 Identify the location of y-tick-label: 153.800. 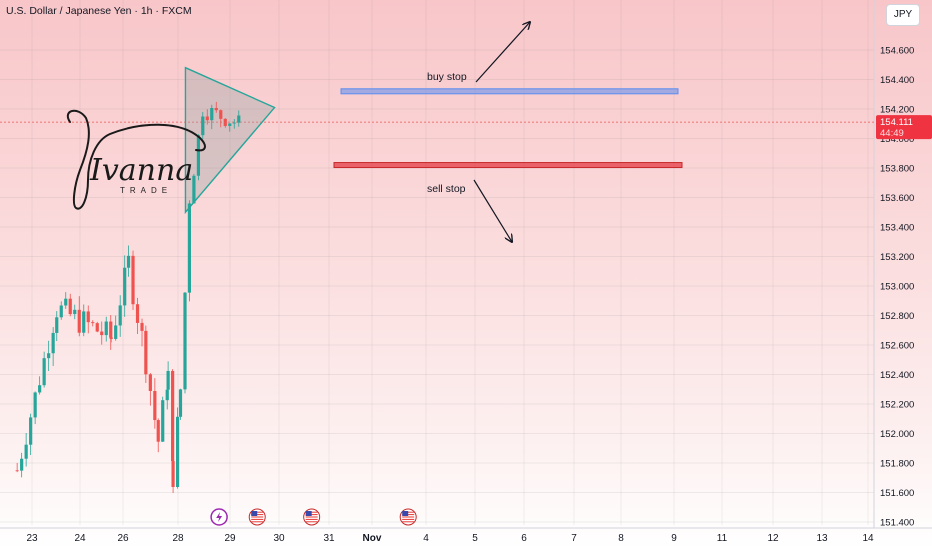
(897, 169).